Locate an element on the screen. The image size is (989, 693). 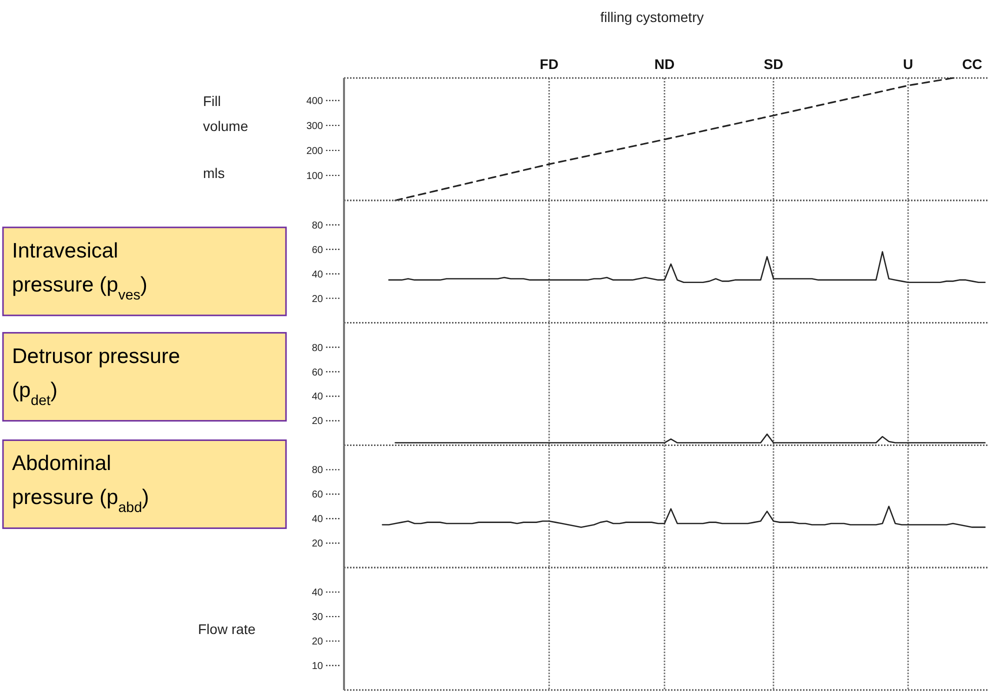
y-tick-label: 200 is located at coordinates (315, 151).